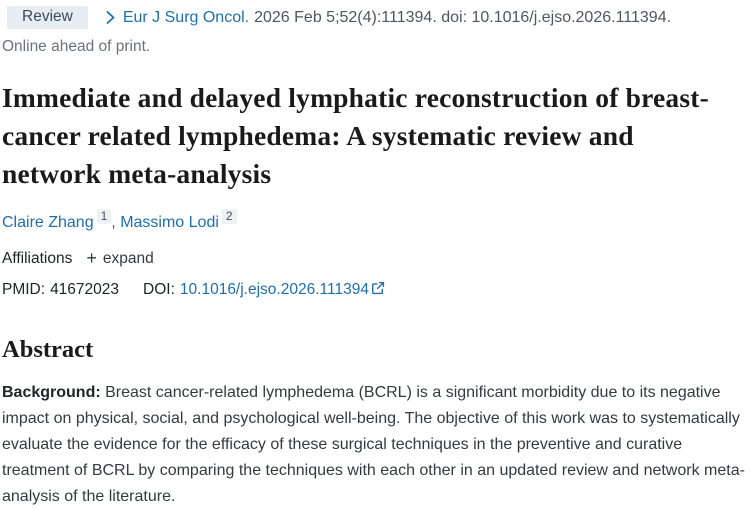 The height and width of the screenshot is (510, 750). I want to click on affiliation-superscript: 1, so click(104, 216).